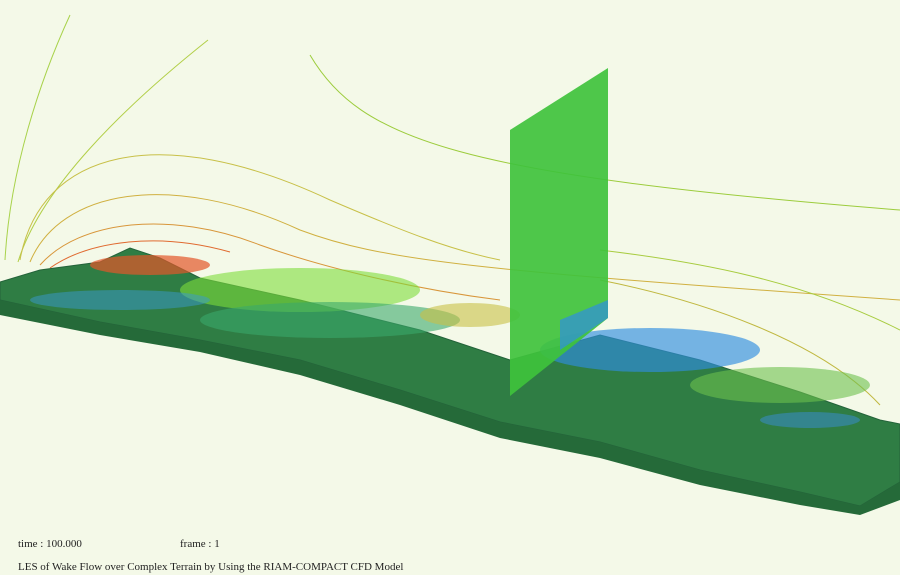  I want to click on time-label: time : 100.000, so click(50, 544).